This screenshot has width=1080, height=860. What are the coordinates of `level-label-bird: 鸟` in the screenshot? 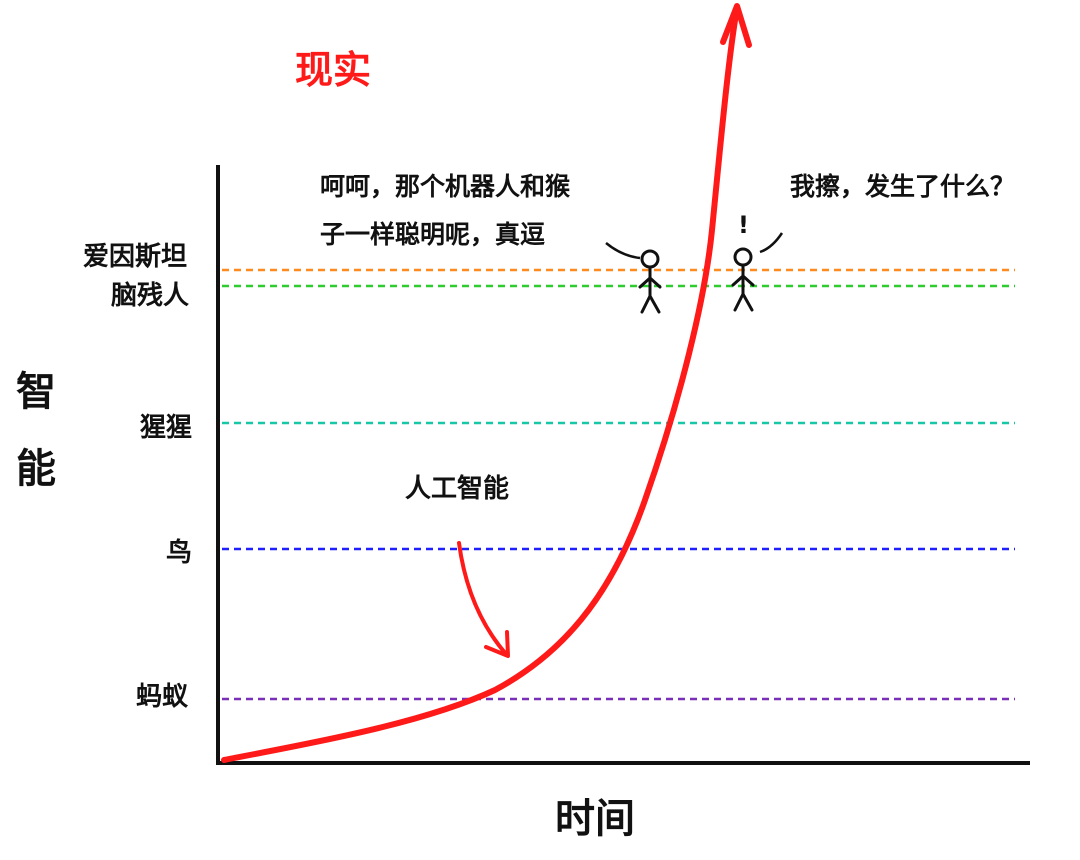 It's located at (179, 552).